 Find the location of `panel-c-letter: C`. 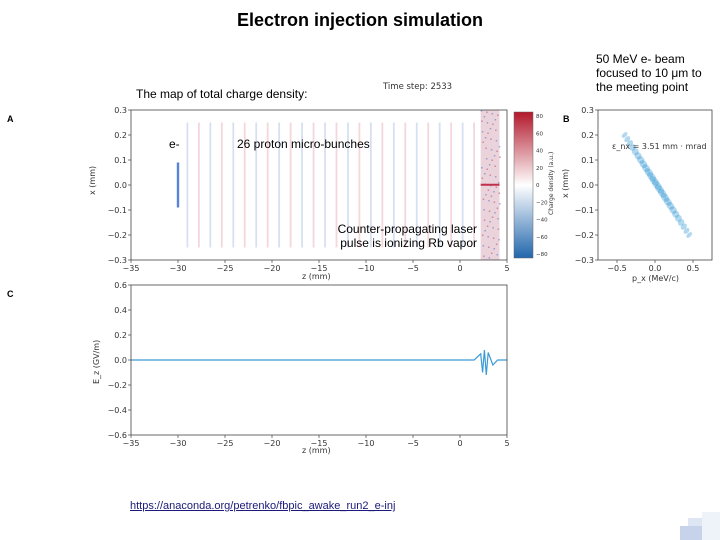

panel-c-letter: C is located at coordinates (10, 294).